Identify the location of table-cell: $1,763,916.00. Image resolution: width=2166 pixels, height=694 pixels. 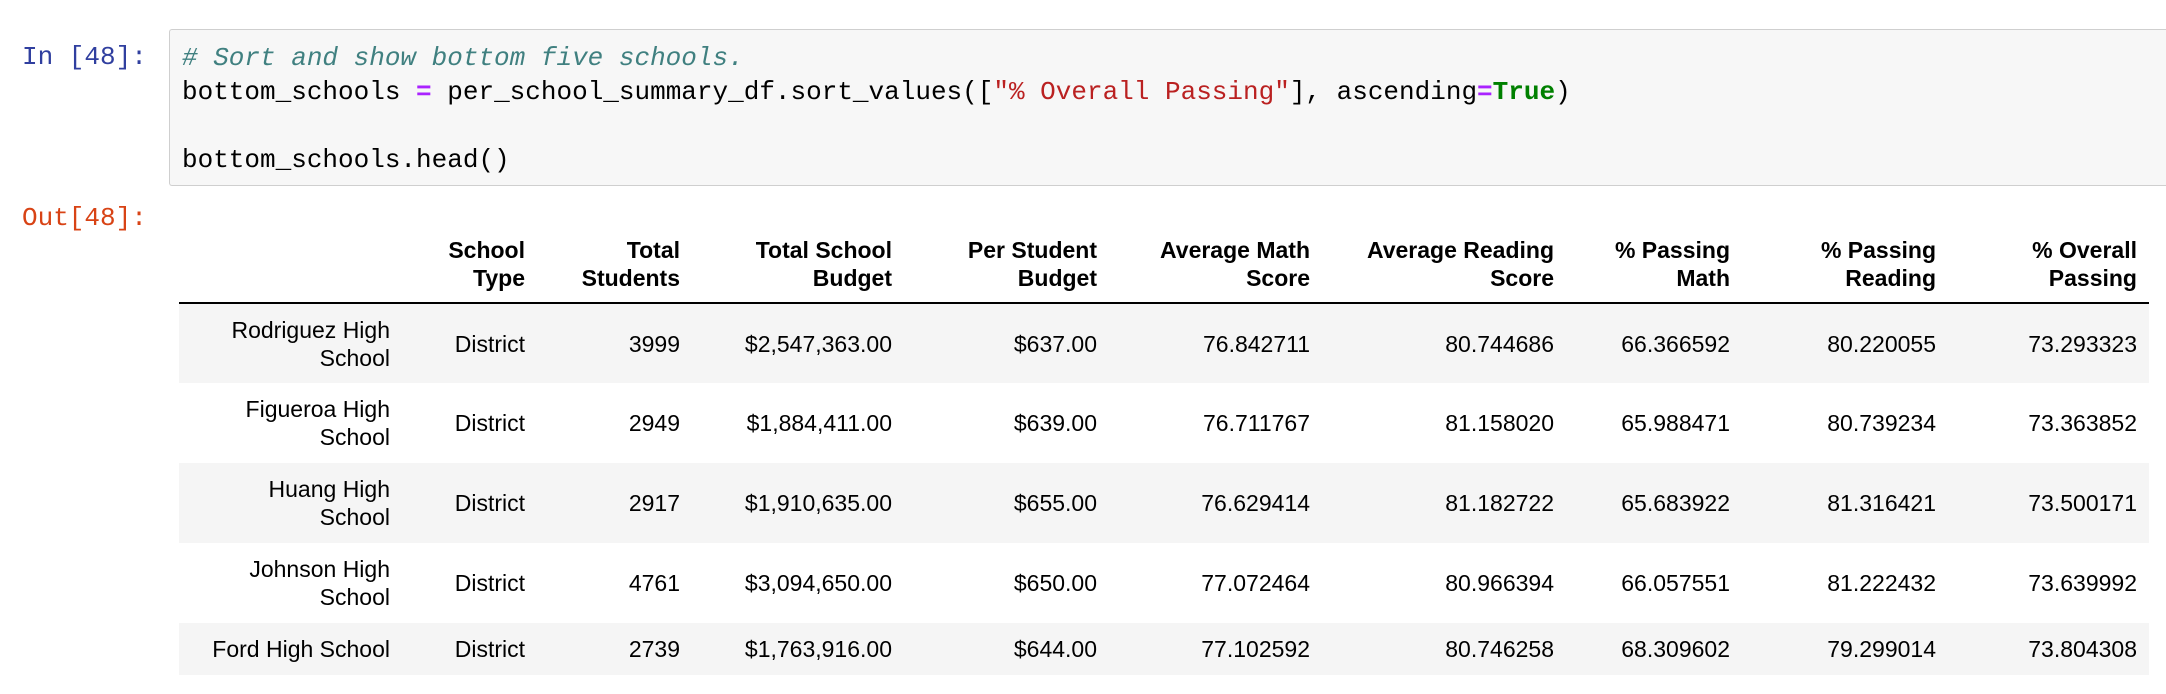
(818, 649).